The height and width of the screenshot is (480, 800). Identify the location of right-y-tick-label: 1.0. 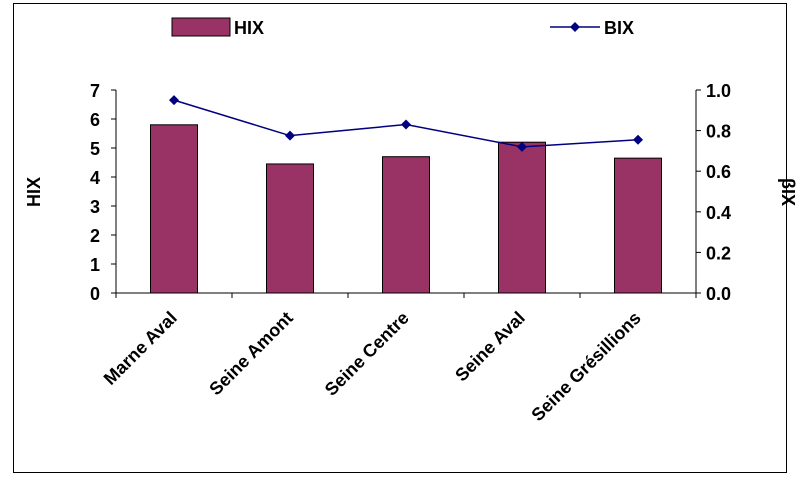
(718, 91).